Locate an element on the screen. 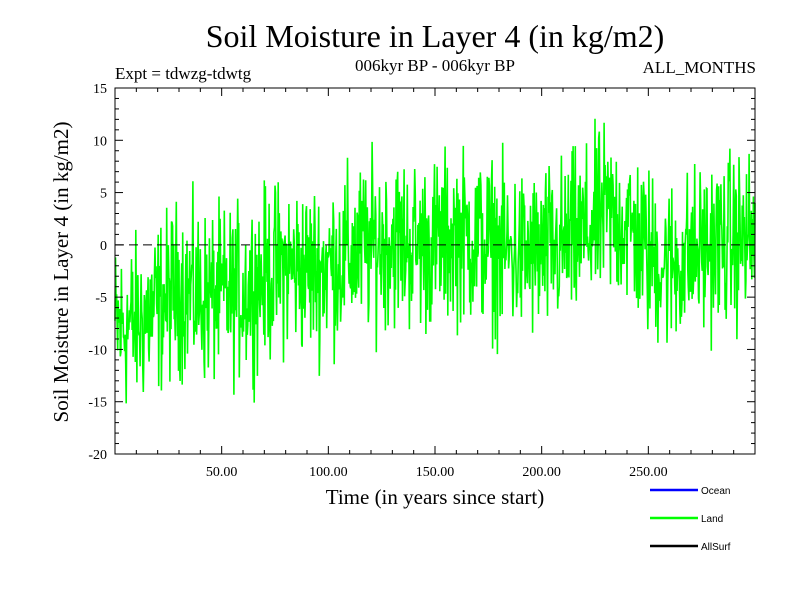  y-tick-label: -15 is located at coordinates (97, 403).